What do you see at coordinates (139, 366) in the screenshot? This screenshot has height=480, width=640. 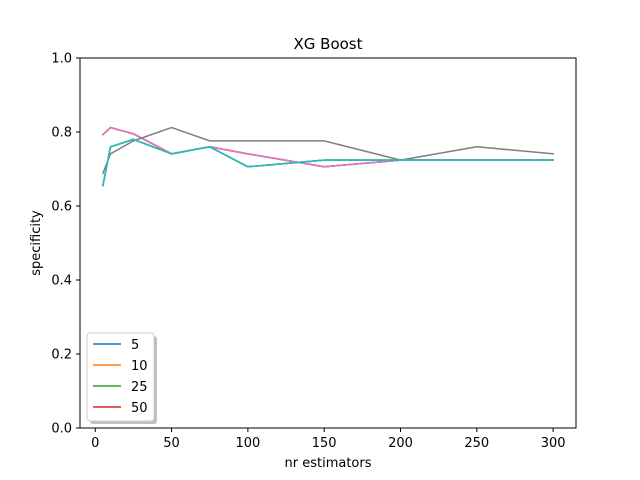 I see `legend-label: 10` at bounding box center [139, 366].